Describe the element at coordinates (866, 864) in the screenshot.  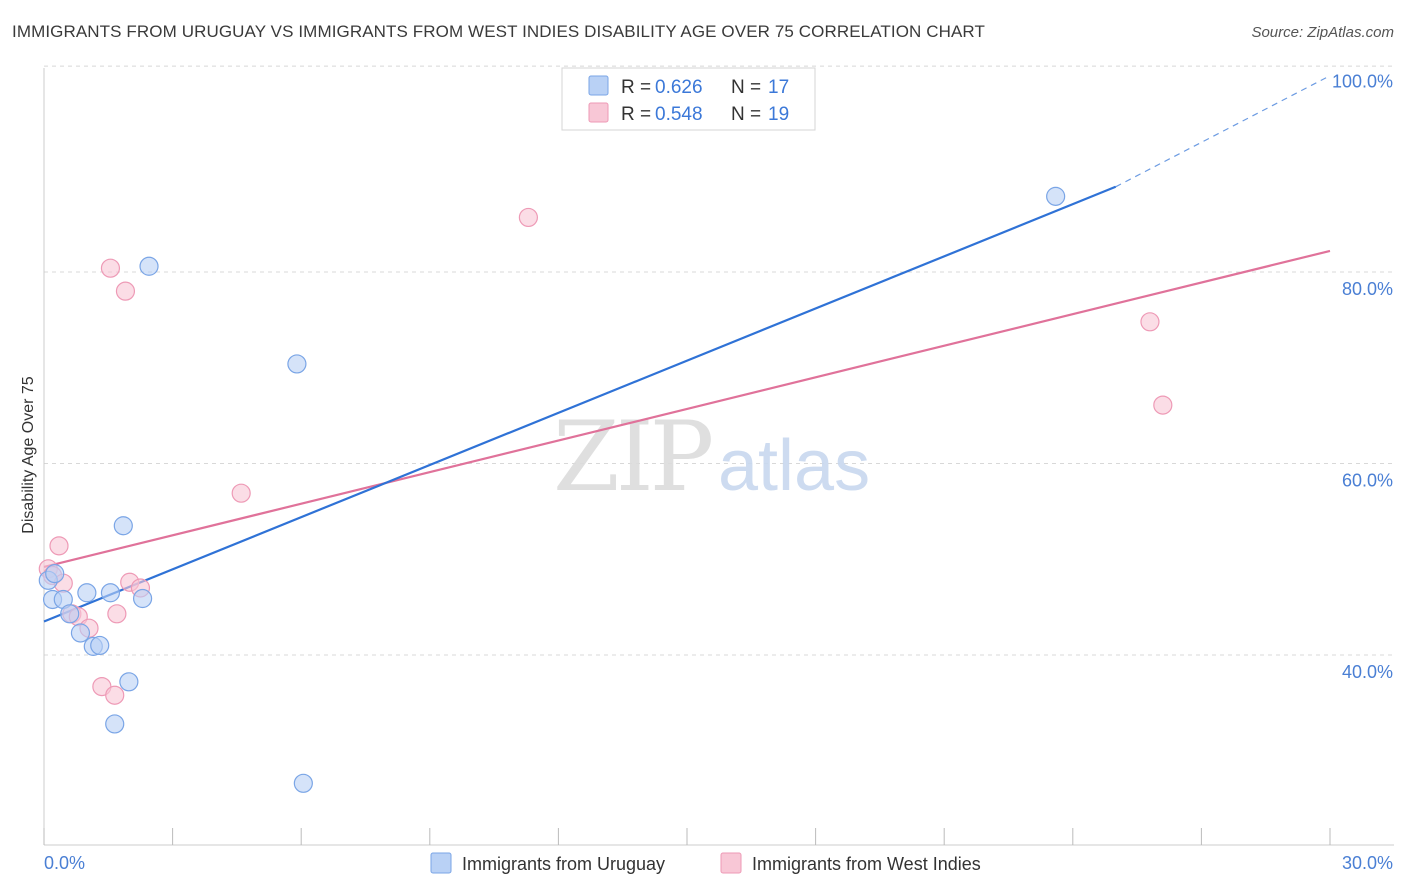
I see `legend-label-westindies: Immigrants from West Indies` at that location.